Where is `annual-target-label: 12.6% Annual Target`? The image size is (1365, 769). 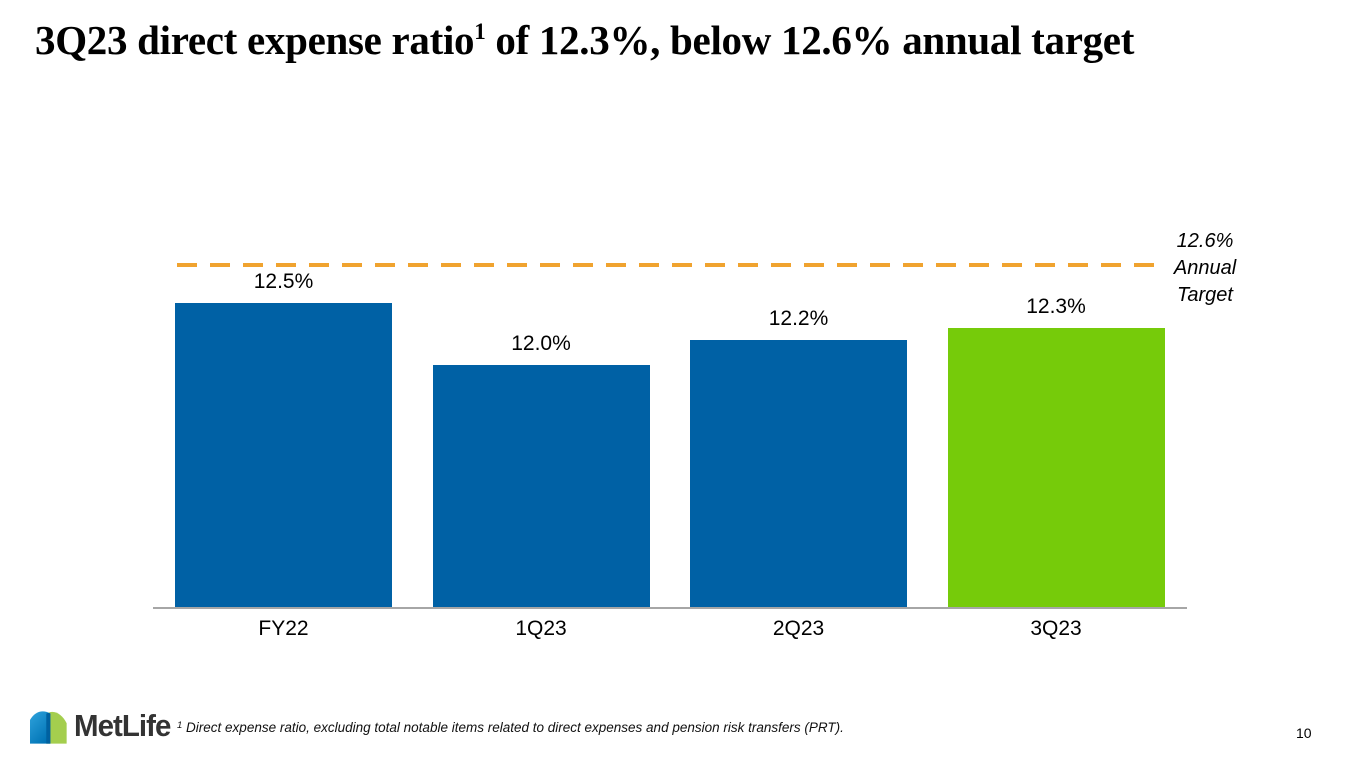
annual-target-label: 12.6% Annual Target is located at coordinates (1205, 268).